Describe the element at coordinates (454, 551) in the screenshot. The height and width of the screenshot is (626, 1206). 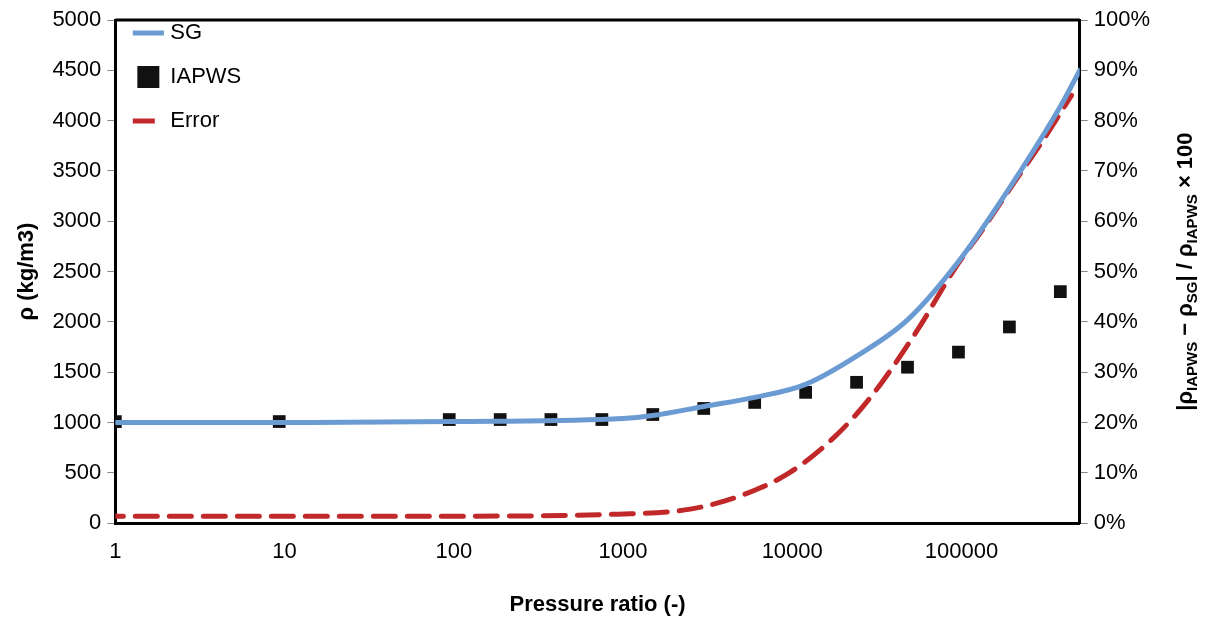
I see `x-tick-label: 100` at that location.